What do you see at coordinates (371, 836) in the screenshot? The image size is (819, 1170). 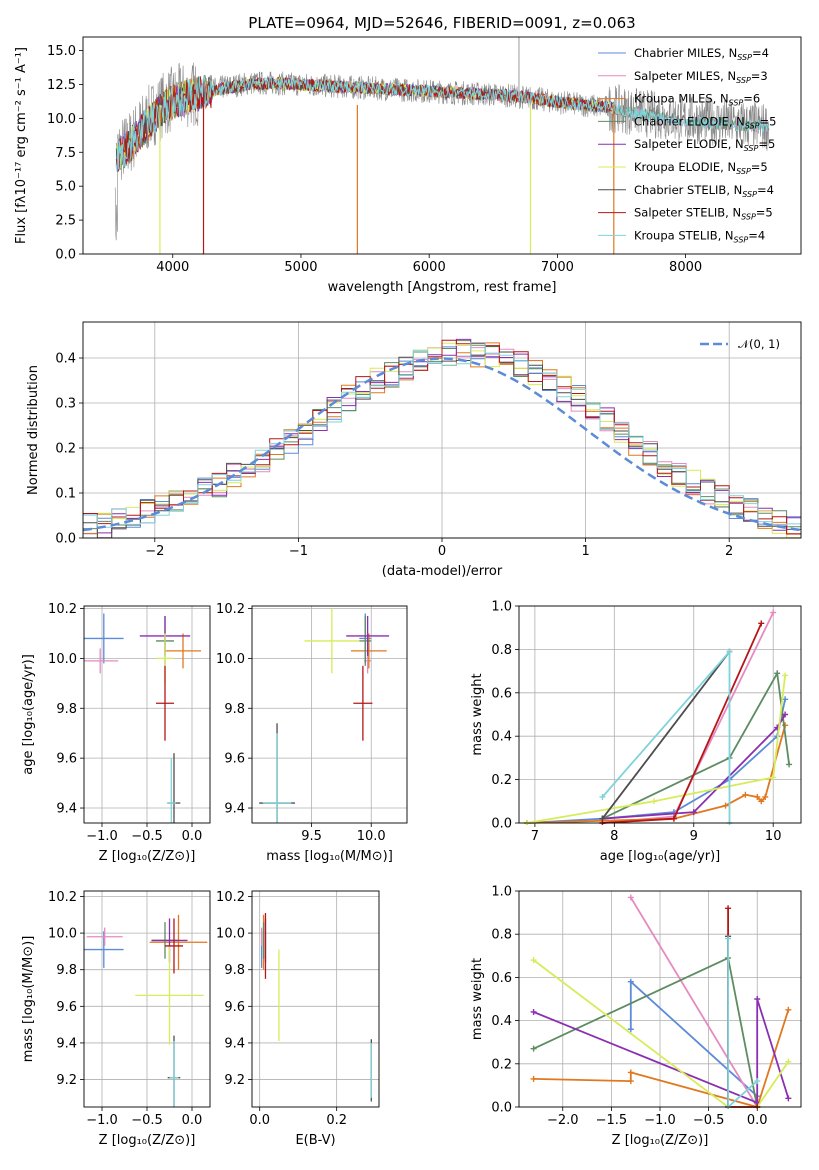 I see `x-tick-label: 10.0` at bounding box center [371, 836].